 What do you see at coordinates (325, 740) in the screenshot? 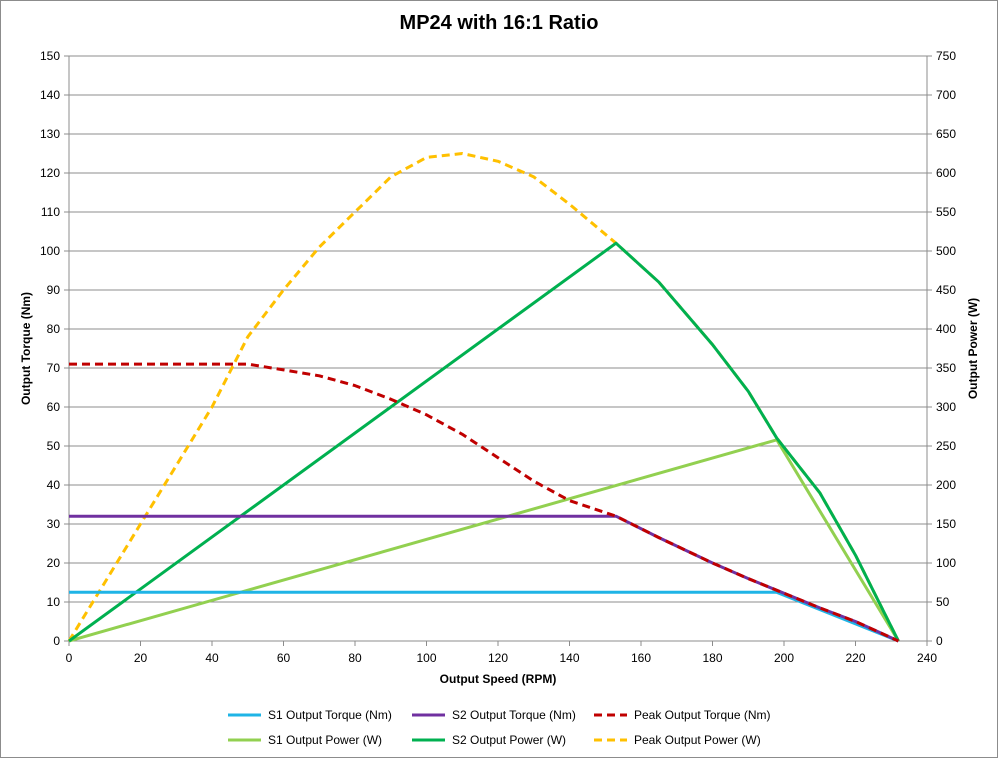
I see `legend-label: S1 Output Power (W)` at bounding box center [325, 740].